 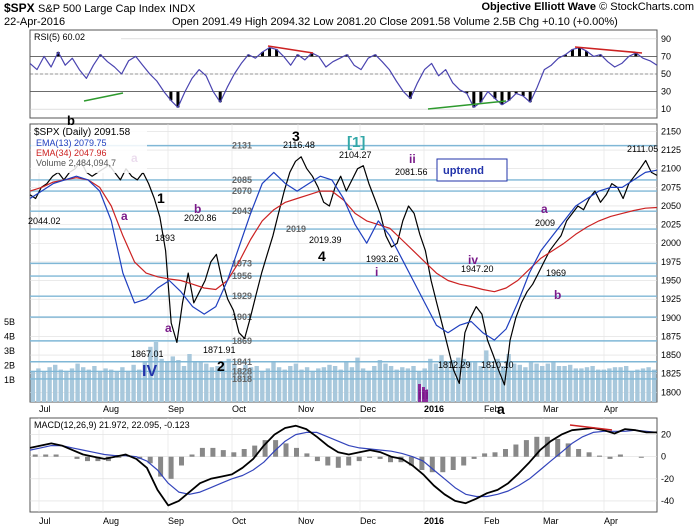 What do you see at coordinates (242, 180) in the screenshot?
I see `level-label: 2085` at bounding box center [242, 180].